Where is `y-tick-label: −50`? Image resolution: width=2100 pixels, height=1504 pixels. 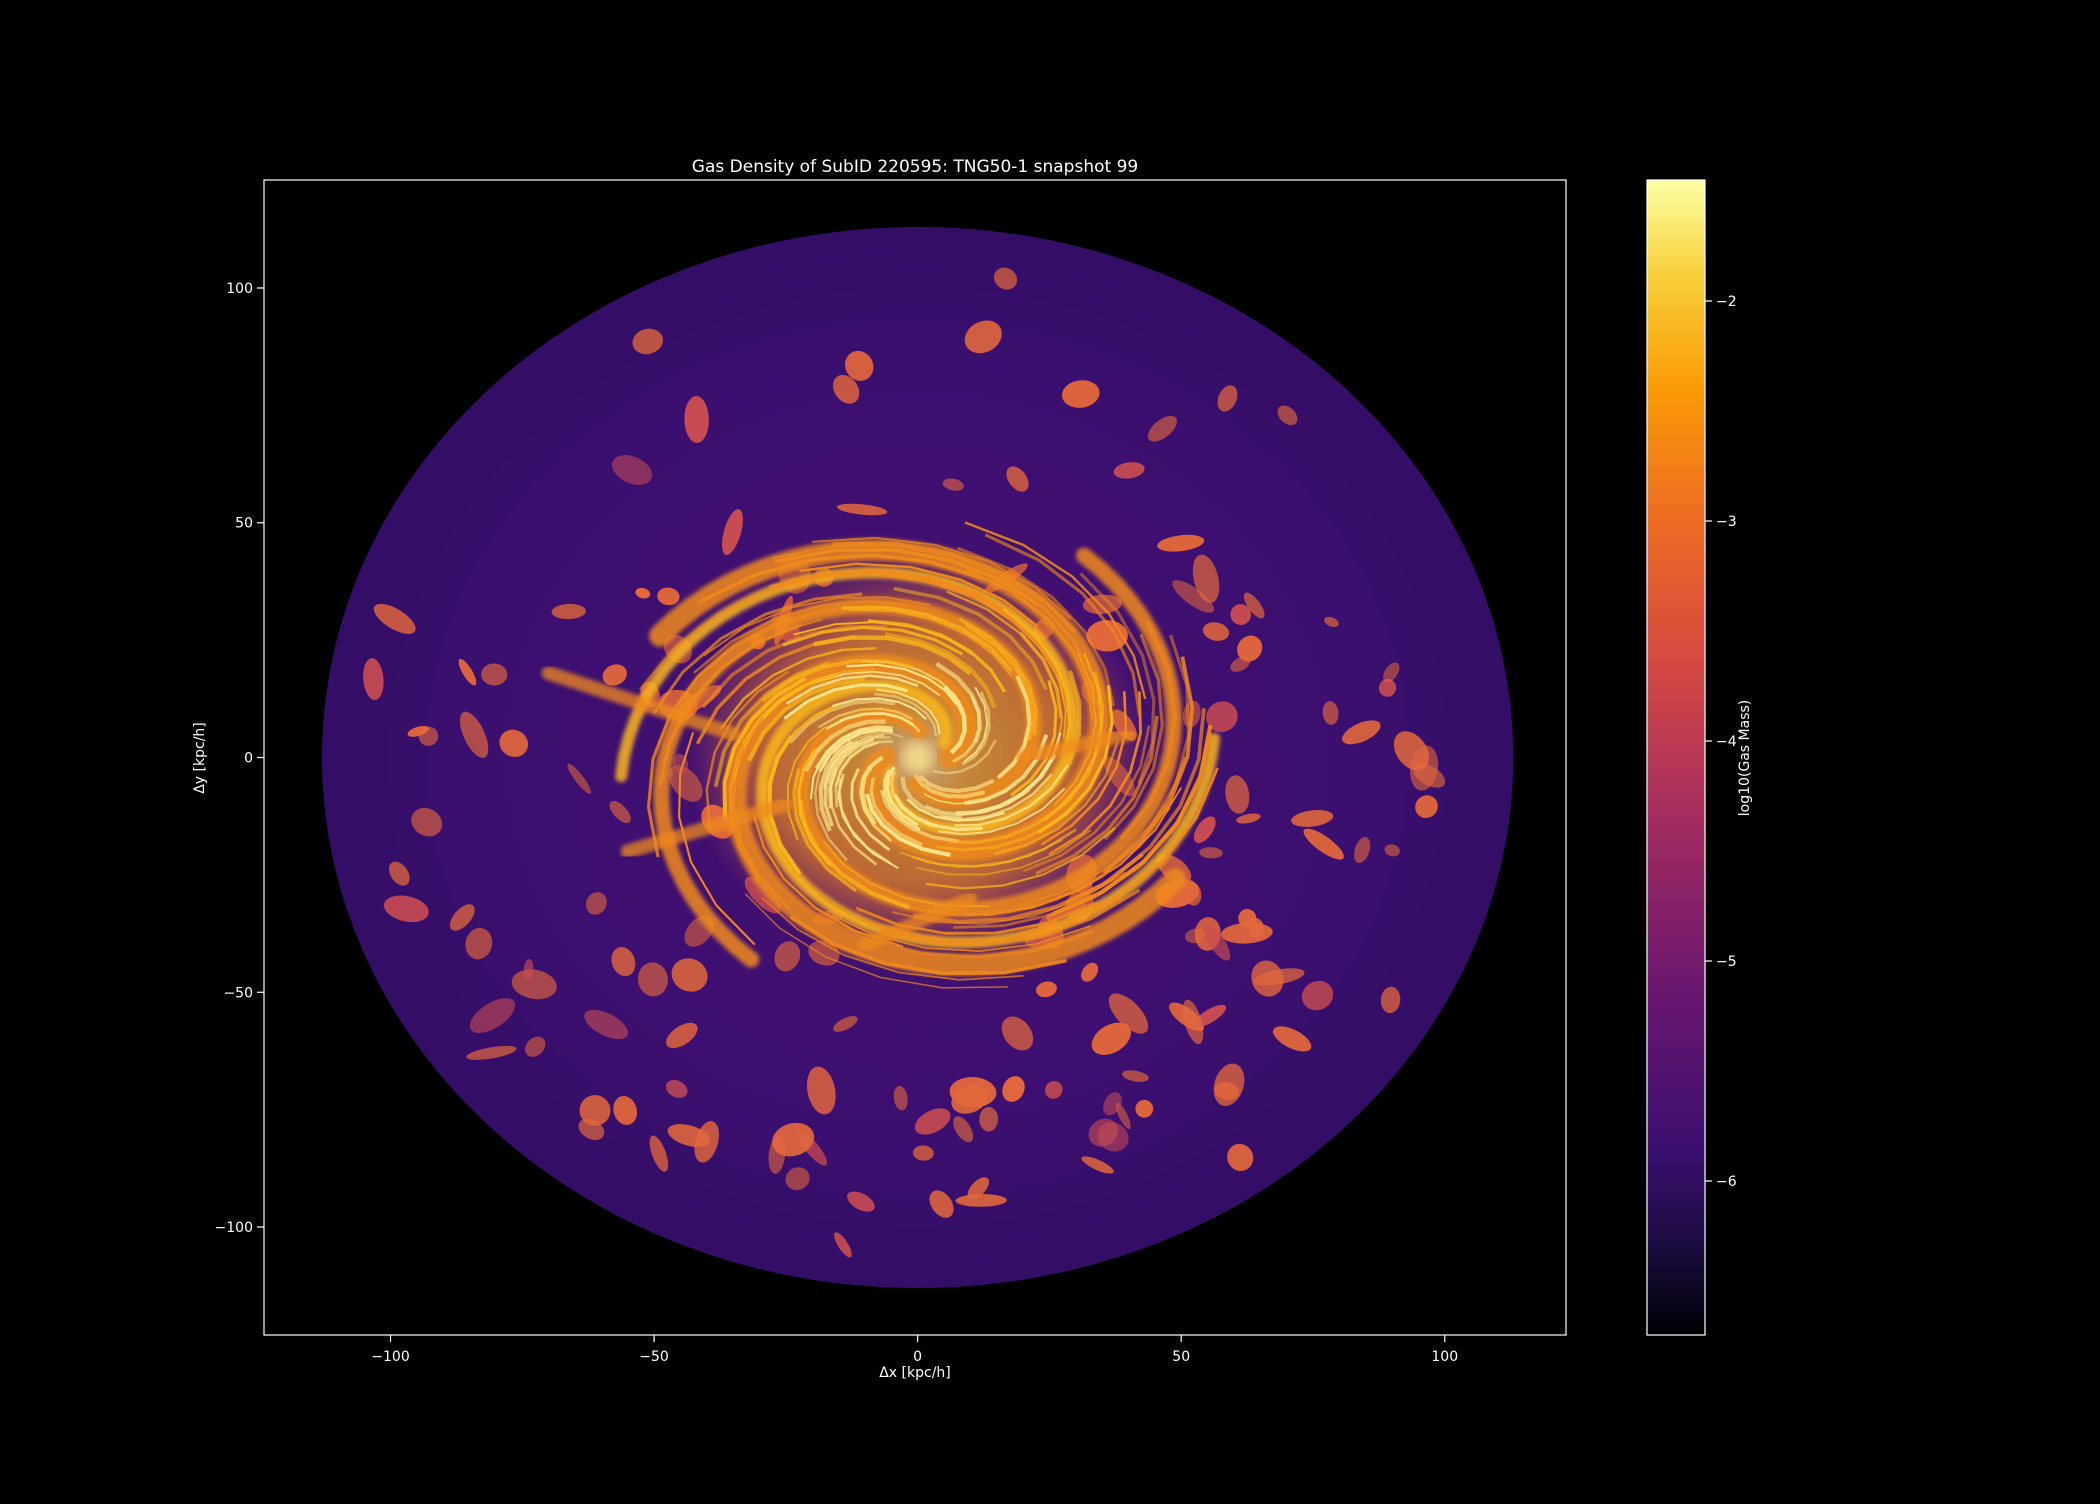 y-tick-label: −50 is located at coordinates (238, 993).